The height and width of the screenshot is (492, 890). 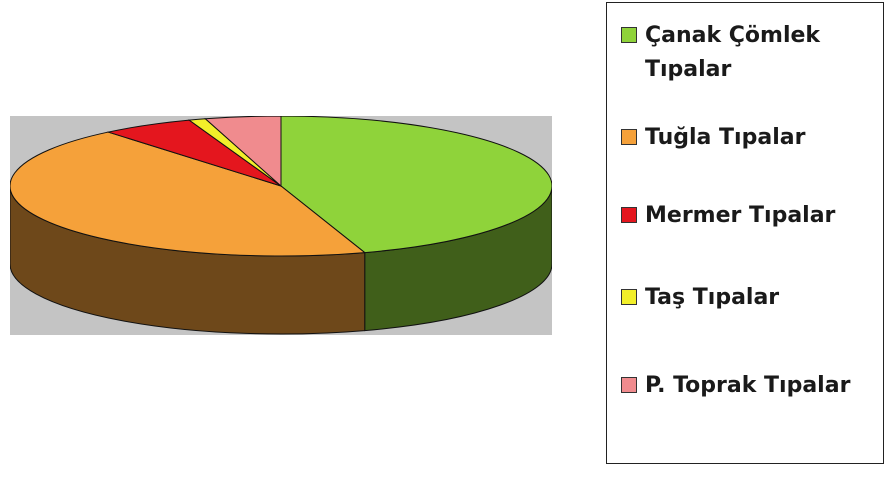 I want to click on legend-label: Çanak Çömlek Tıpalar, so click(x=733, y=52).